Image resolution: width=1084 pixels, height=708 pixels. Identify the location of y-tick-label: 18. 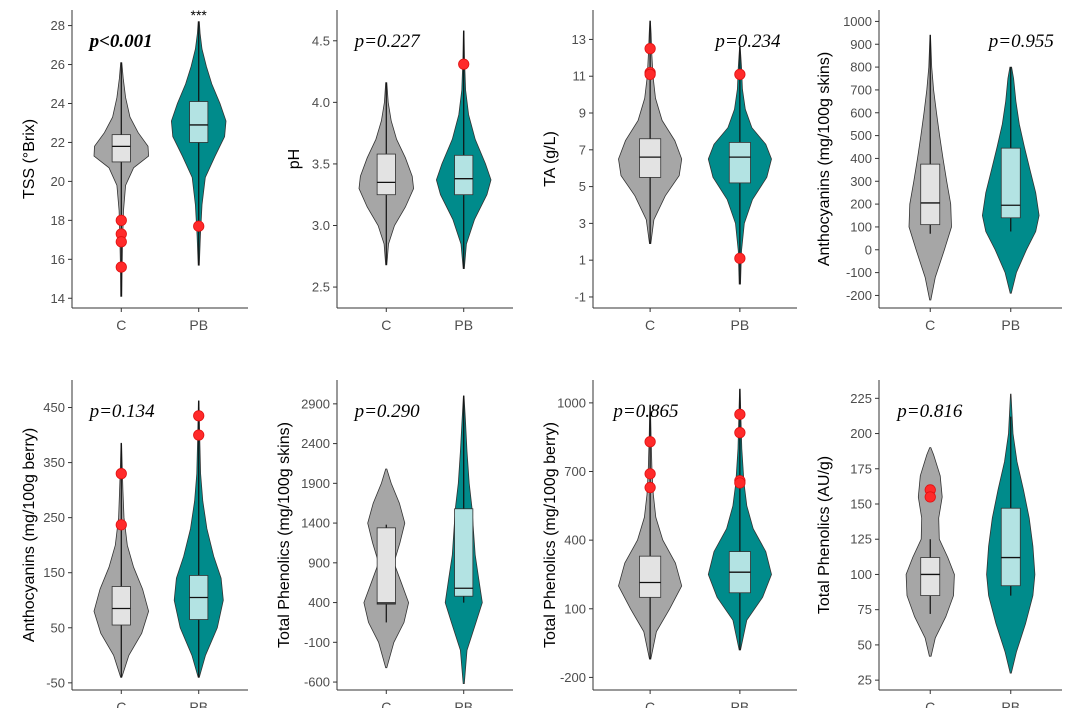
(58, 220).